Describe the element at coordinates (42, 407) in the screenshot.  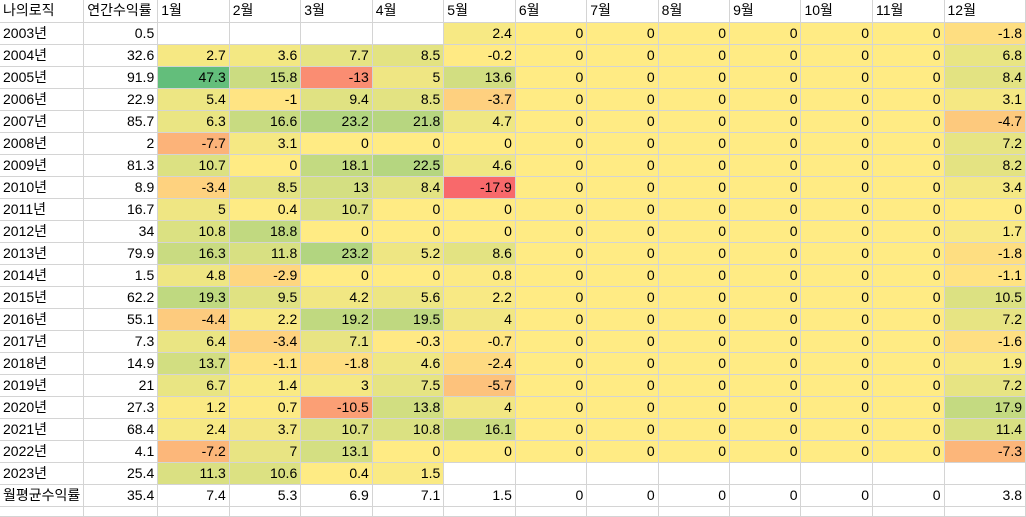
I see `year-label-cell: 2020년` at that location.